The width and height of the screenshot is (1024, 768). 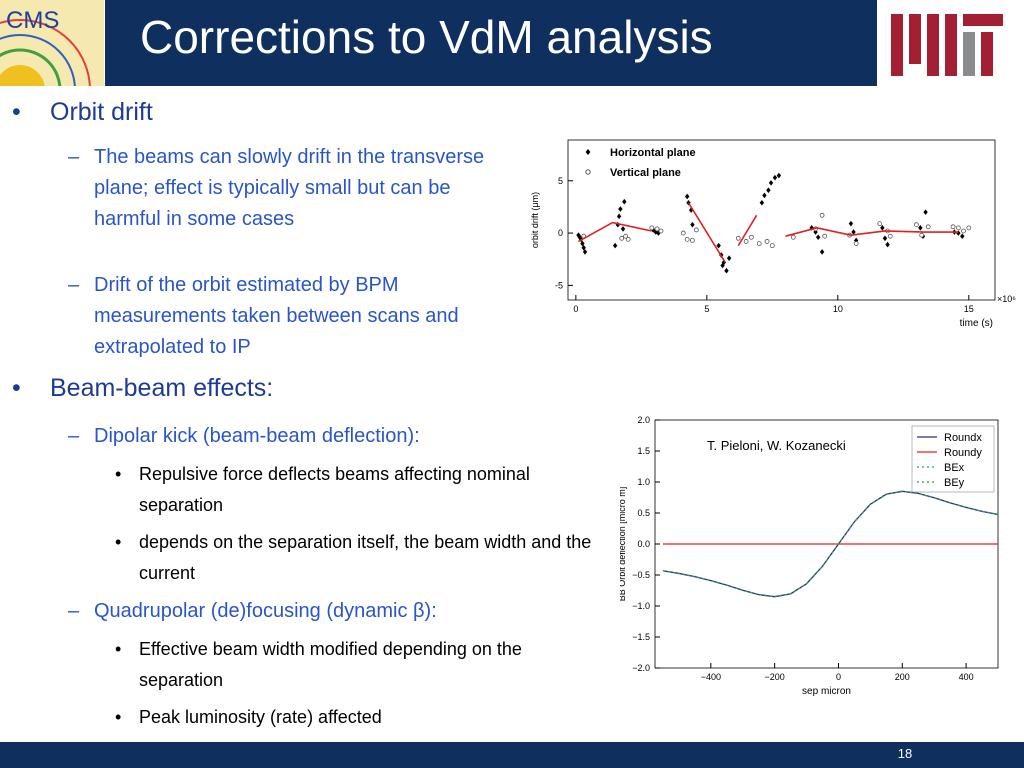 What do you see at coordinates (560, 233) in the screenshot?
I see `y-tick-label: 0` at bounding box center [560, 233].